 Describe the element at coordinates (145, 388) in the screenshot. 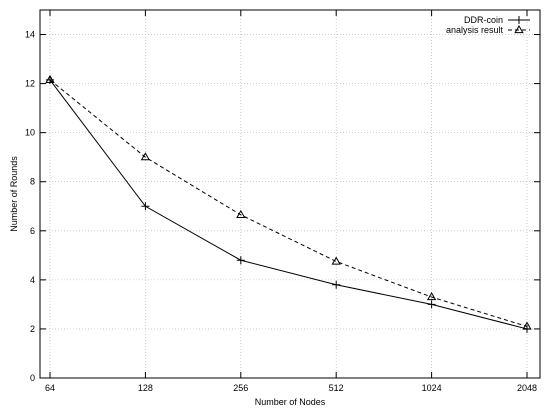

I see `x-tick-label: 128` at that location.